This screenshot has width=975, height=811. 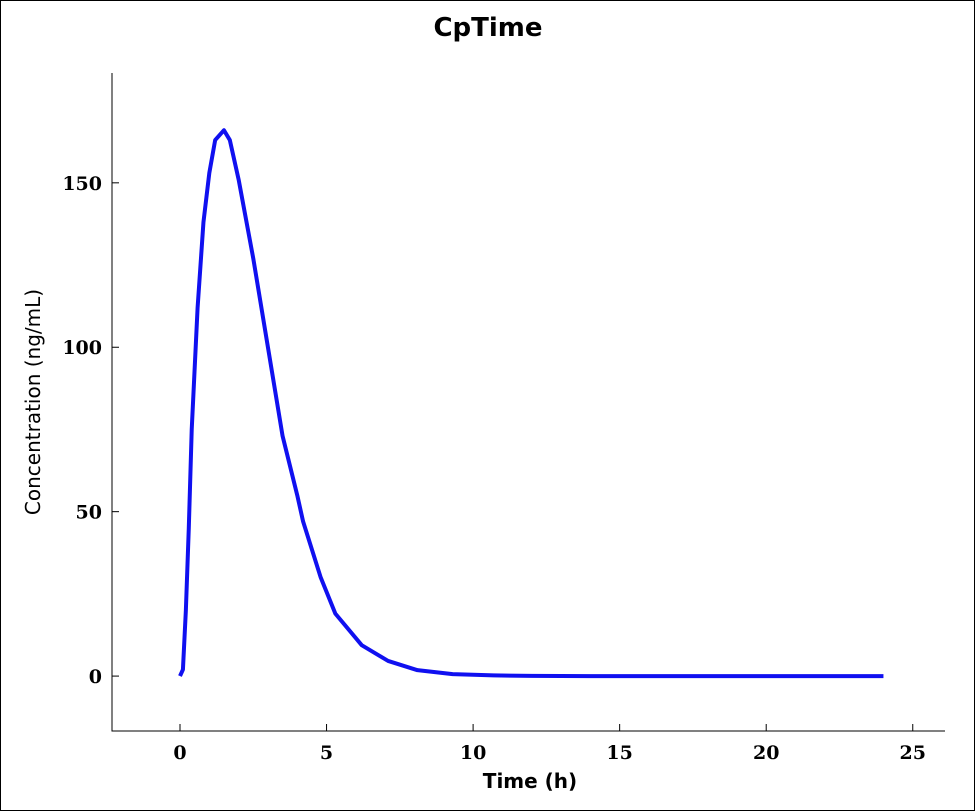 I want to click on y-tick-label: 50, so click(x=89, y=513).